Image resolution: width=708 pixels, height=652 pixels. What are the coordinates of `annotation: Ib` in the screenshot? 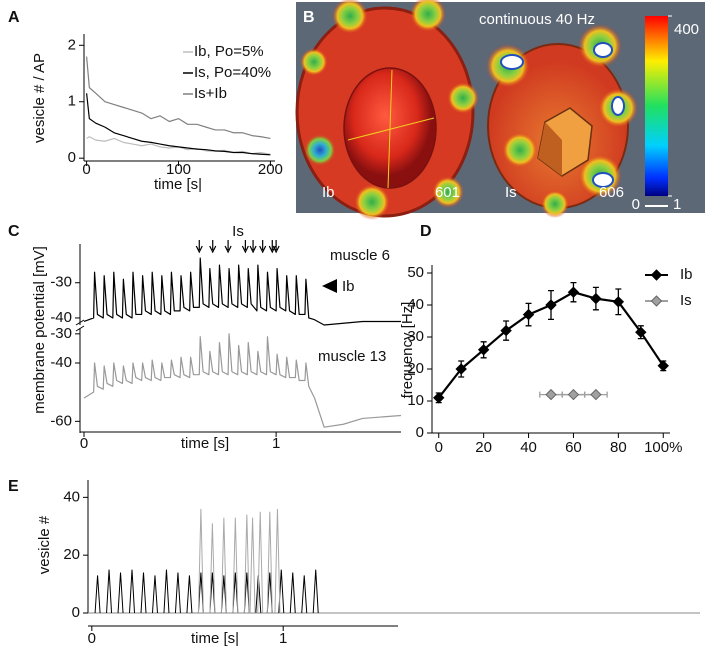 It's located at (348, 286).